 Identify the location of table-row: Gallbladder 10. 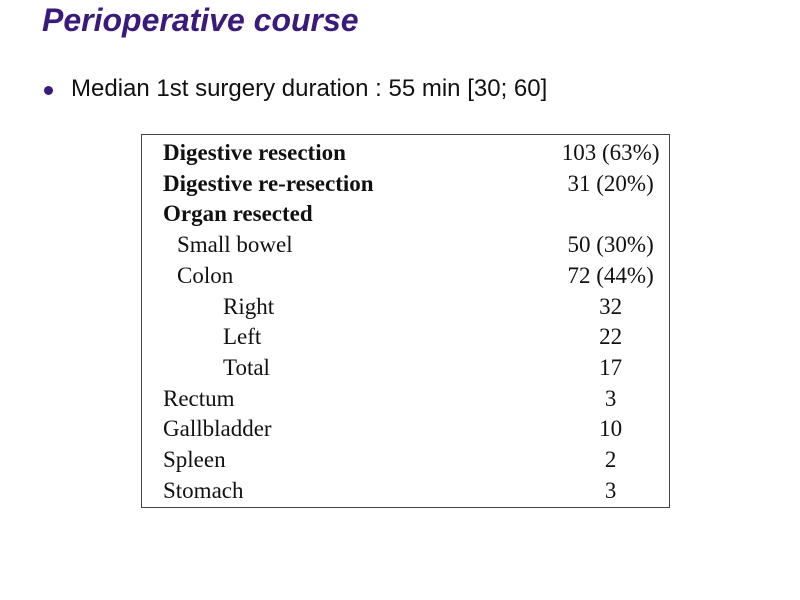
(416, 429).